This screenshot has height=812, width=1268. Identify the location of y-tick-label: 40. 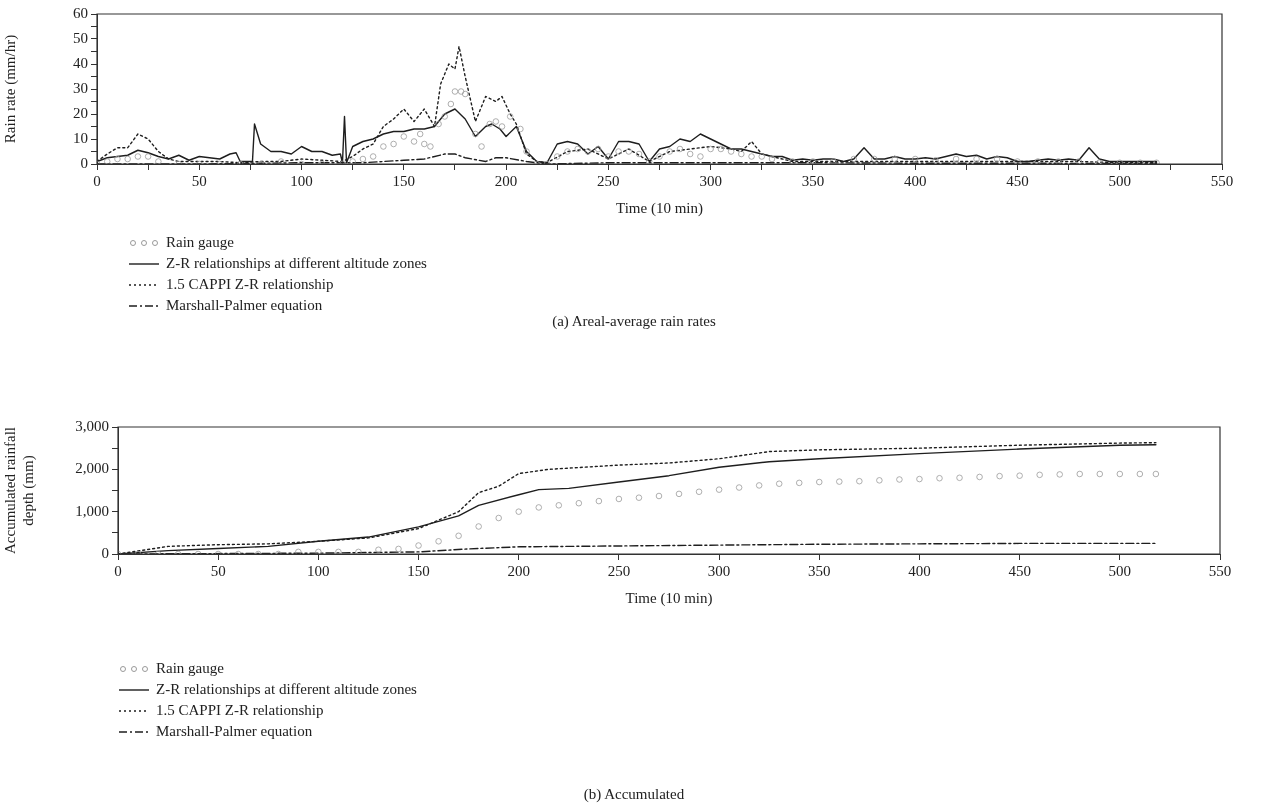
(80, 62).